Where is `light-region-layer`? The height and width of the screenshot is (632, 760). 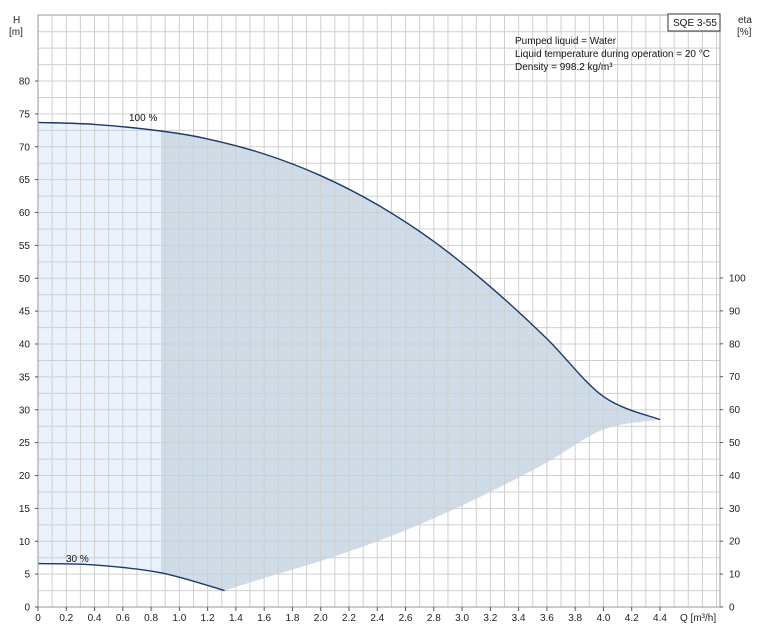 light-region-layer is located at coordinates (102, 347).